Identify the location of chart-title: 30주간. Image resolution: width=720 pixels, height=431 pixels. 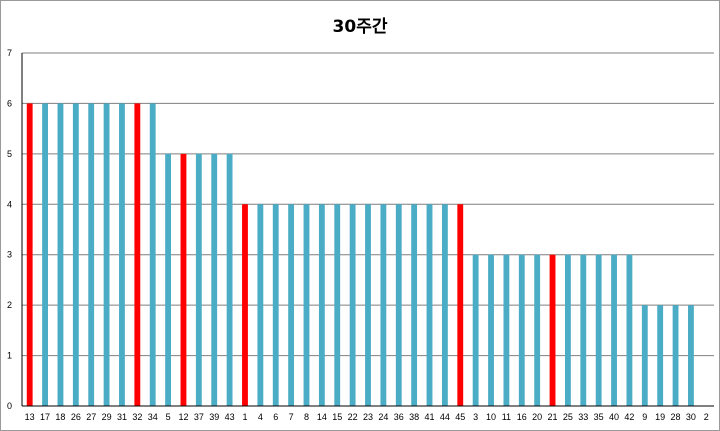
(360, 27).